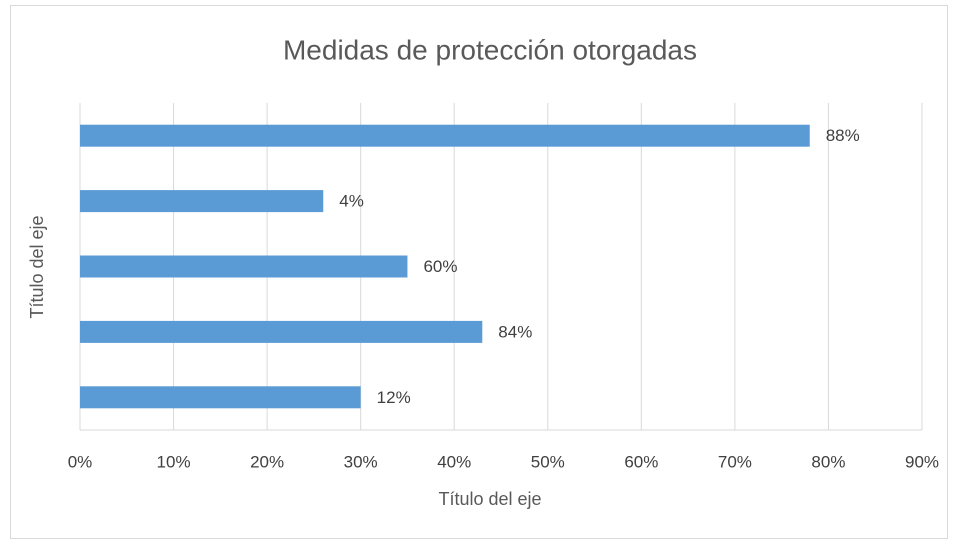  I want to click on data-label: 4%, so click(351, 201).